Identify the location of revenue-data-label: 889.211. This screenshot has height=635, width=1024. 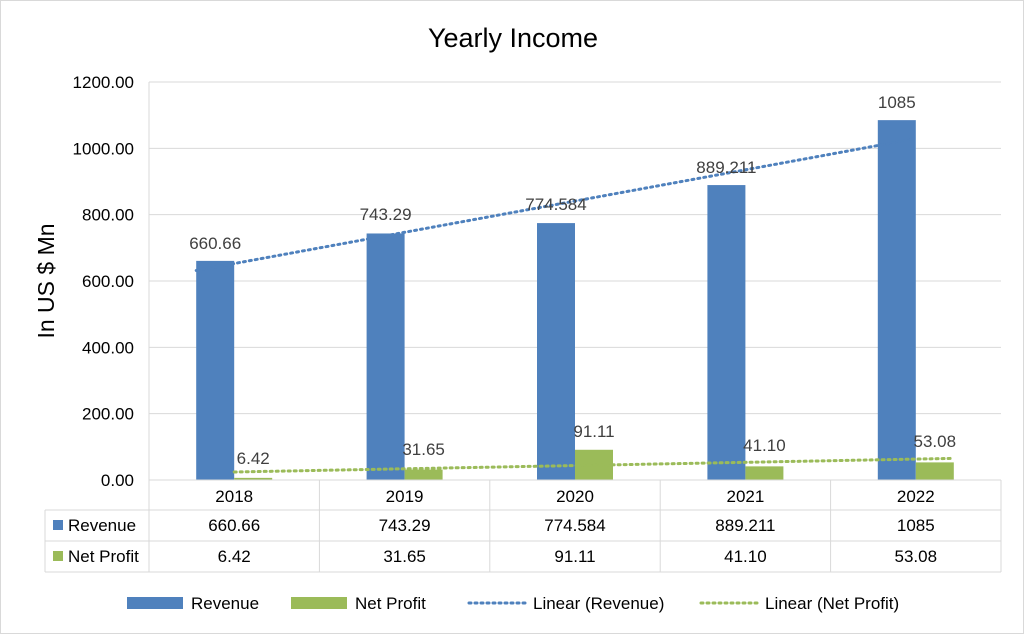
(726, 167).